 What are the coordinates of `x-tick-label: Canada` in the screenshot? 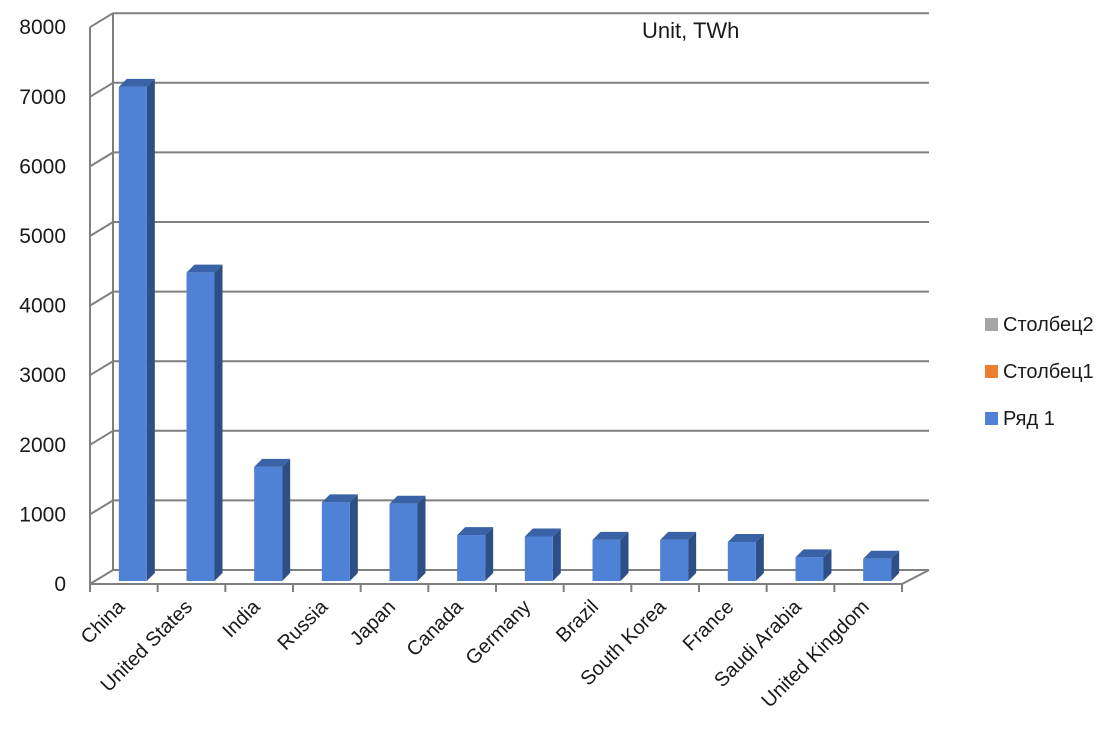 It's located at (436, 628).